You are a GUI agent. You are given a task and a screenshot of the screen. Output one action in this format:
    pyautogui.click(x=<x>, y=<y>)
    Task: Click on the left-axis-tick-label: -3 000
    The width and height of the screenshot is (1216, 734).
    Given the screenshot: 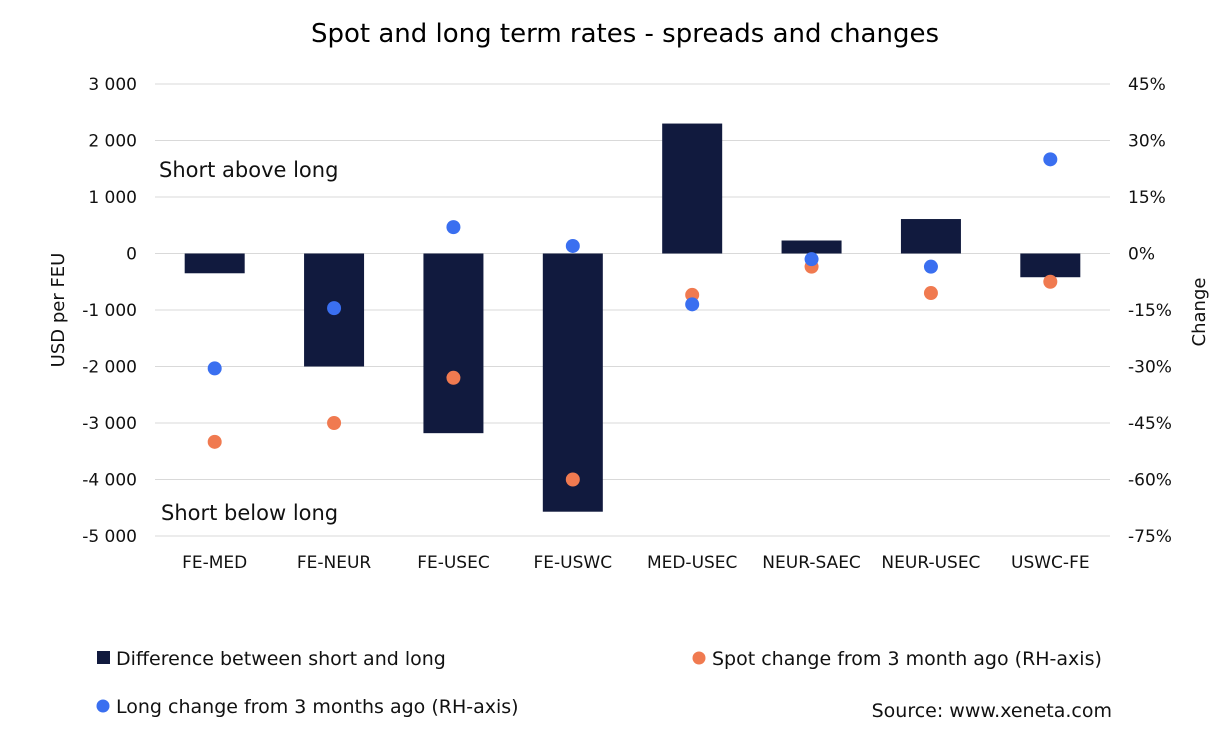 What is the action you would take?
    pyautogui.click(x=109, y=424)
    